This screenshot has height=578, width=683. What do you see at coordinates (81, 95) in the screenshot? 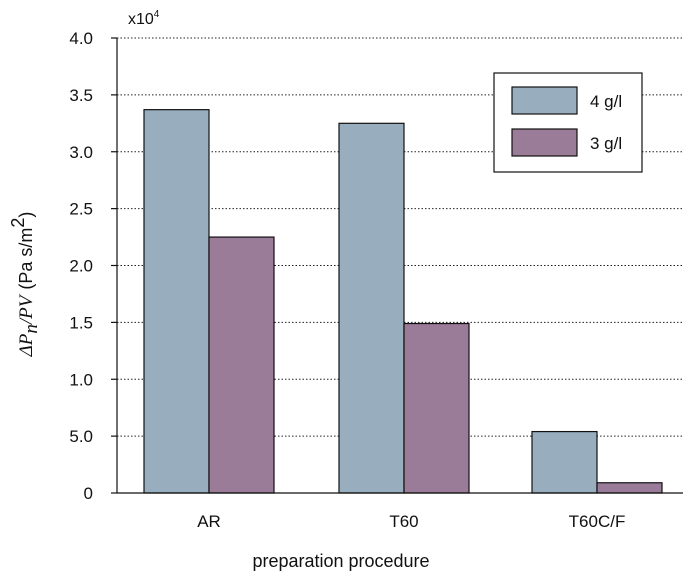
I see `y-tick-label: 3.5` at bounding box center [81, 95].